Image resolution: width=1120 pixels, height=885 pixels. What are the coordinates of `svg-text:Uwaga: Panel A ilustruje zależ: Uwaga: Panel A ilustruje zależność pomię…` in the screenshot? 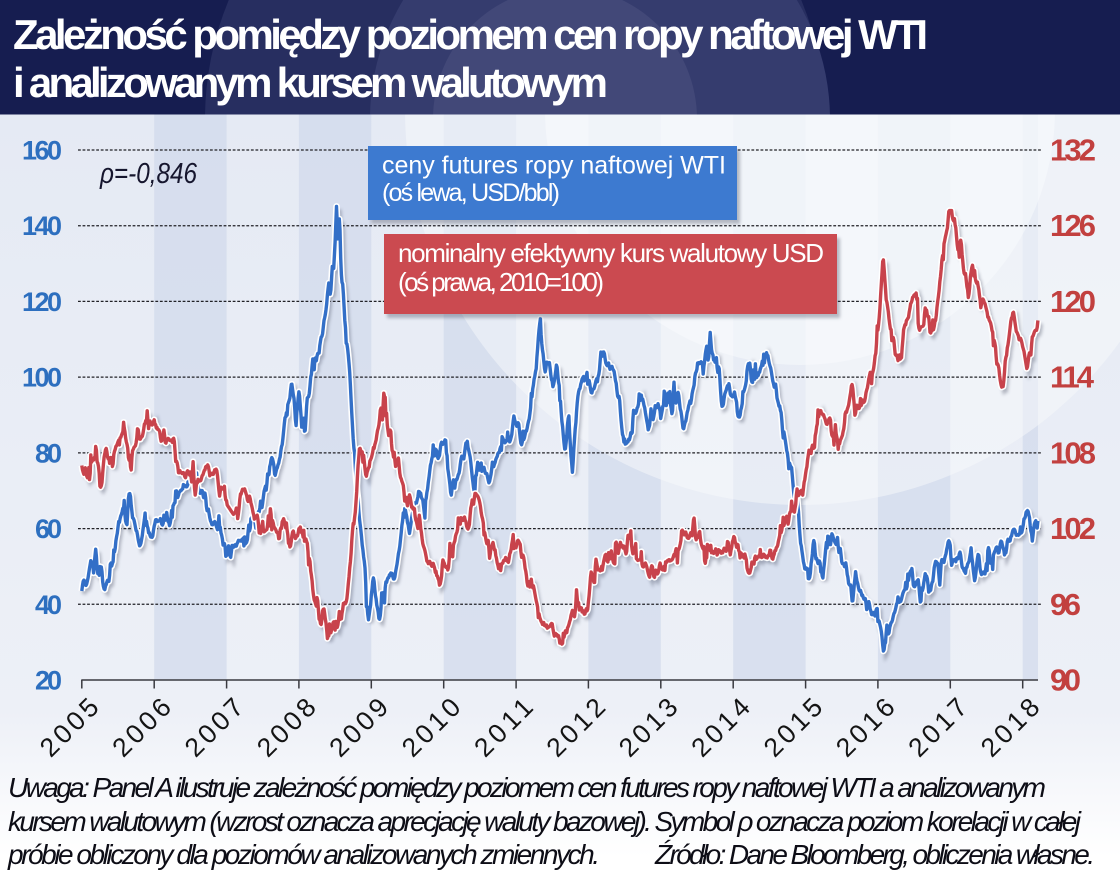 It's located at (527, 787).